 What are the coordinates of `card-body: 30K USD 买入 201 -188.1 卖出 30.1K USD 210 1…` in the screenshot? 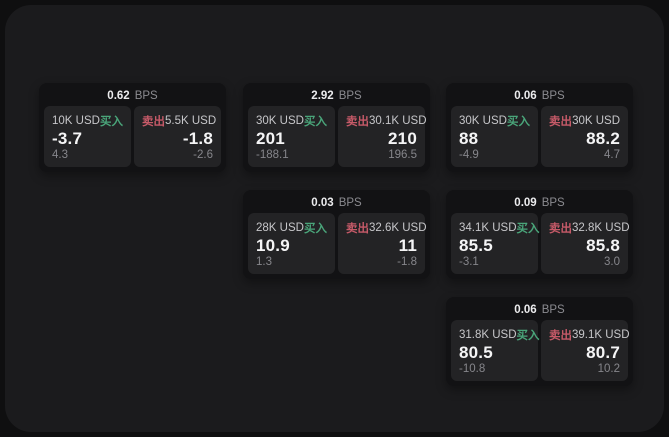 It's located at (336, 139).